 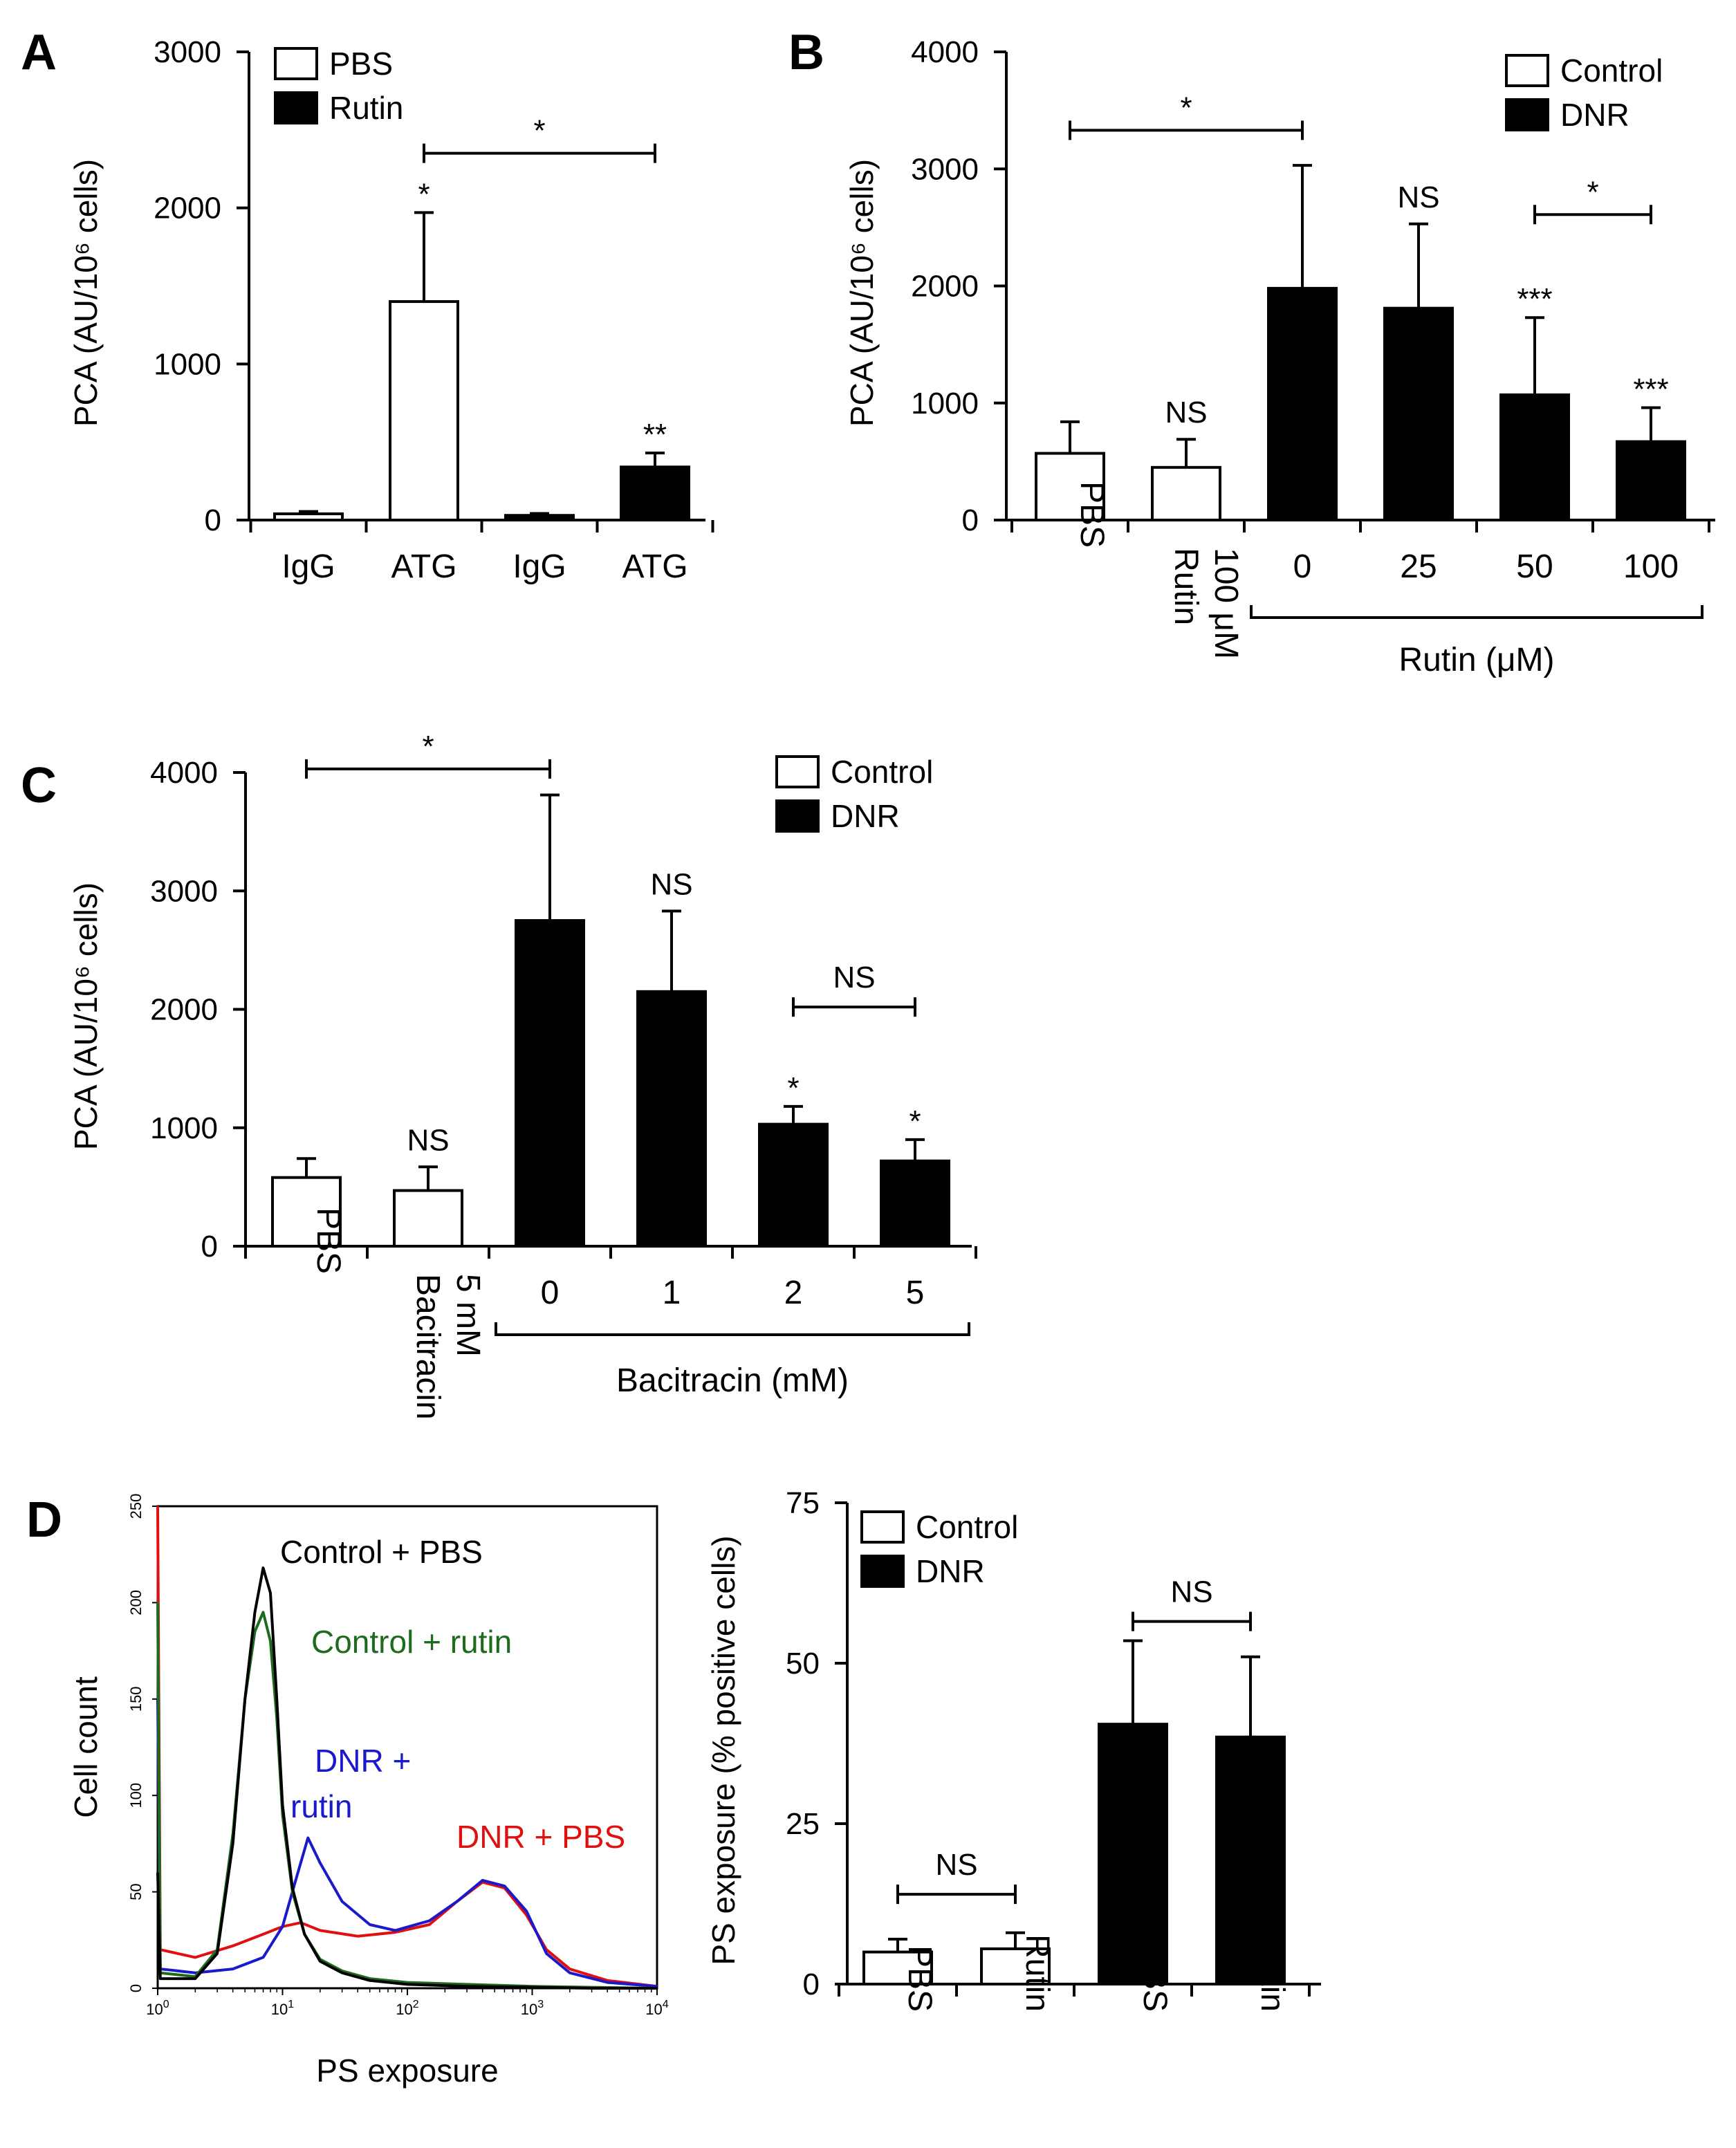 What do you see at coordinates (1534, 566) in the screenshot?
I see `category-label: 50` at bounding box center [1534, 566].